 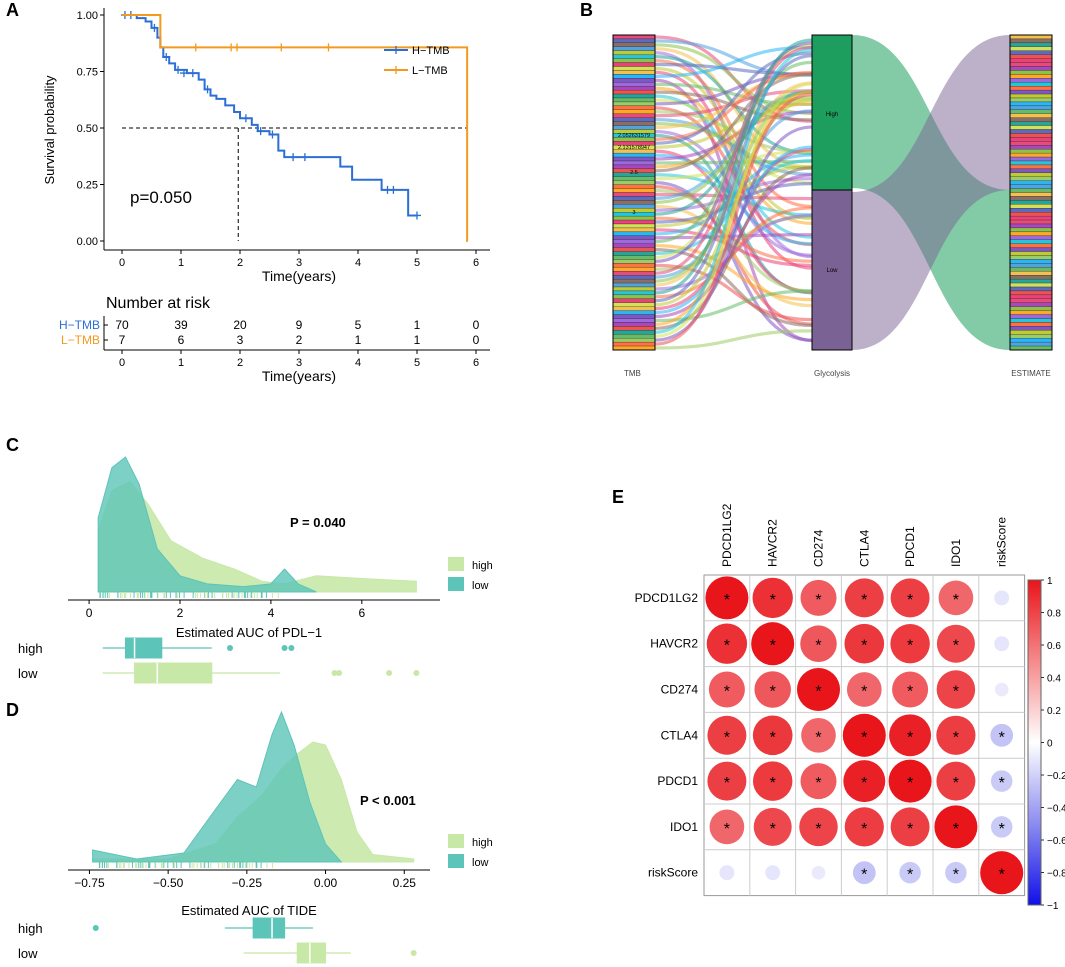 What do you see at coordinates (28, 673) in the screenshot?
I see `c-box-label-low: low` at bounding box center [28, 673].